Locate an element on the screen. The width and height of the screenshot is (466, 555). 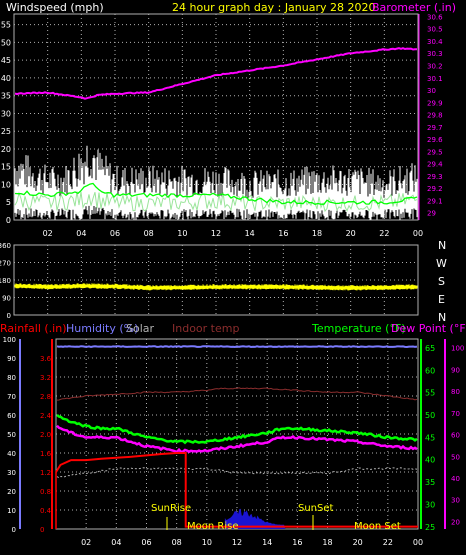
wind-tick-label: 50 is located at coordinates (6, 42).